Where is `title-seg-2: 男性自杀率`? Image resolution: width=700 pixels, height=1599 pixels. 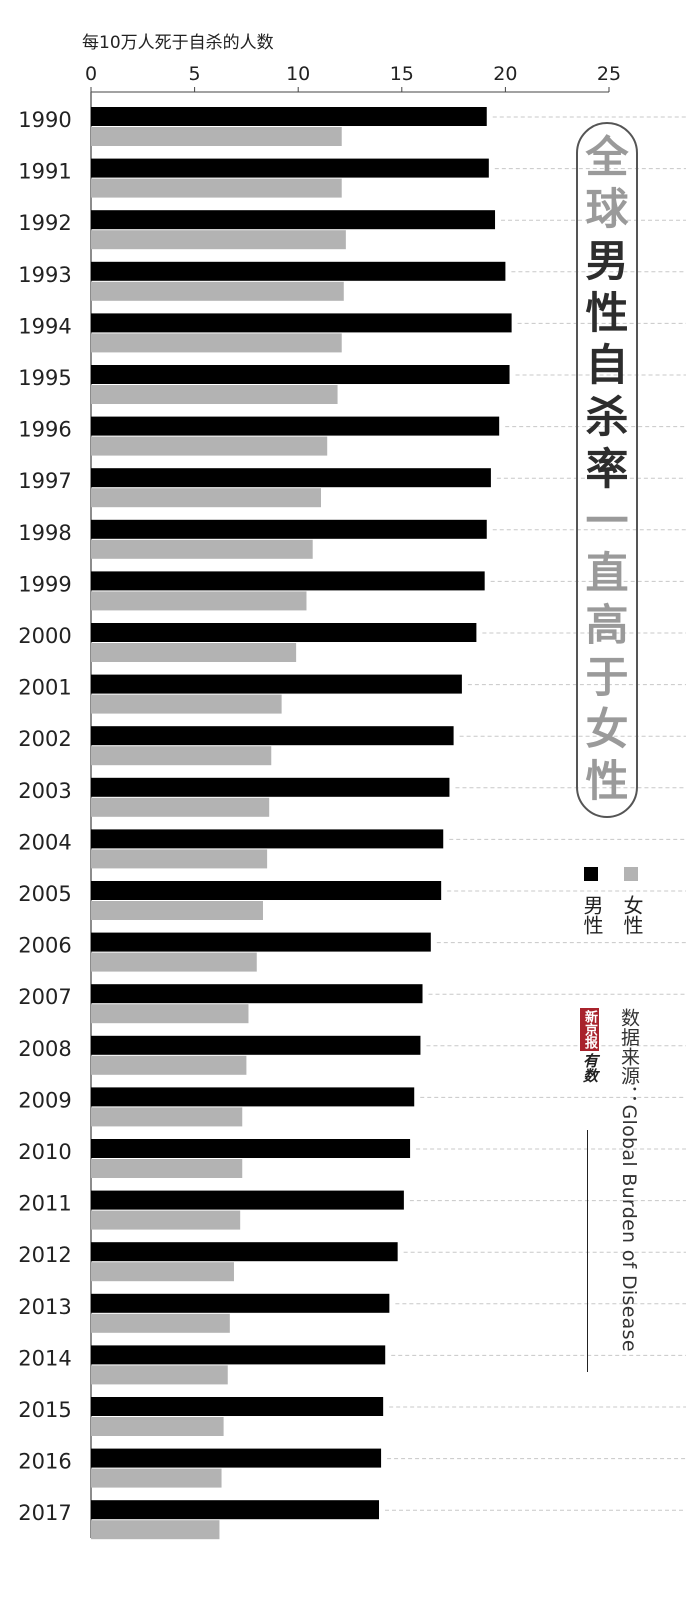 title-seg-2: 男性自杀率 is located at coordinates (607, 366).